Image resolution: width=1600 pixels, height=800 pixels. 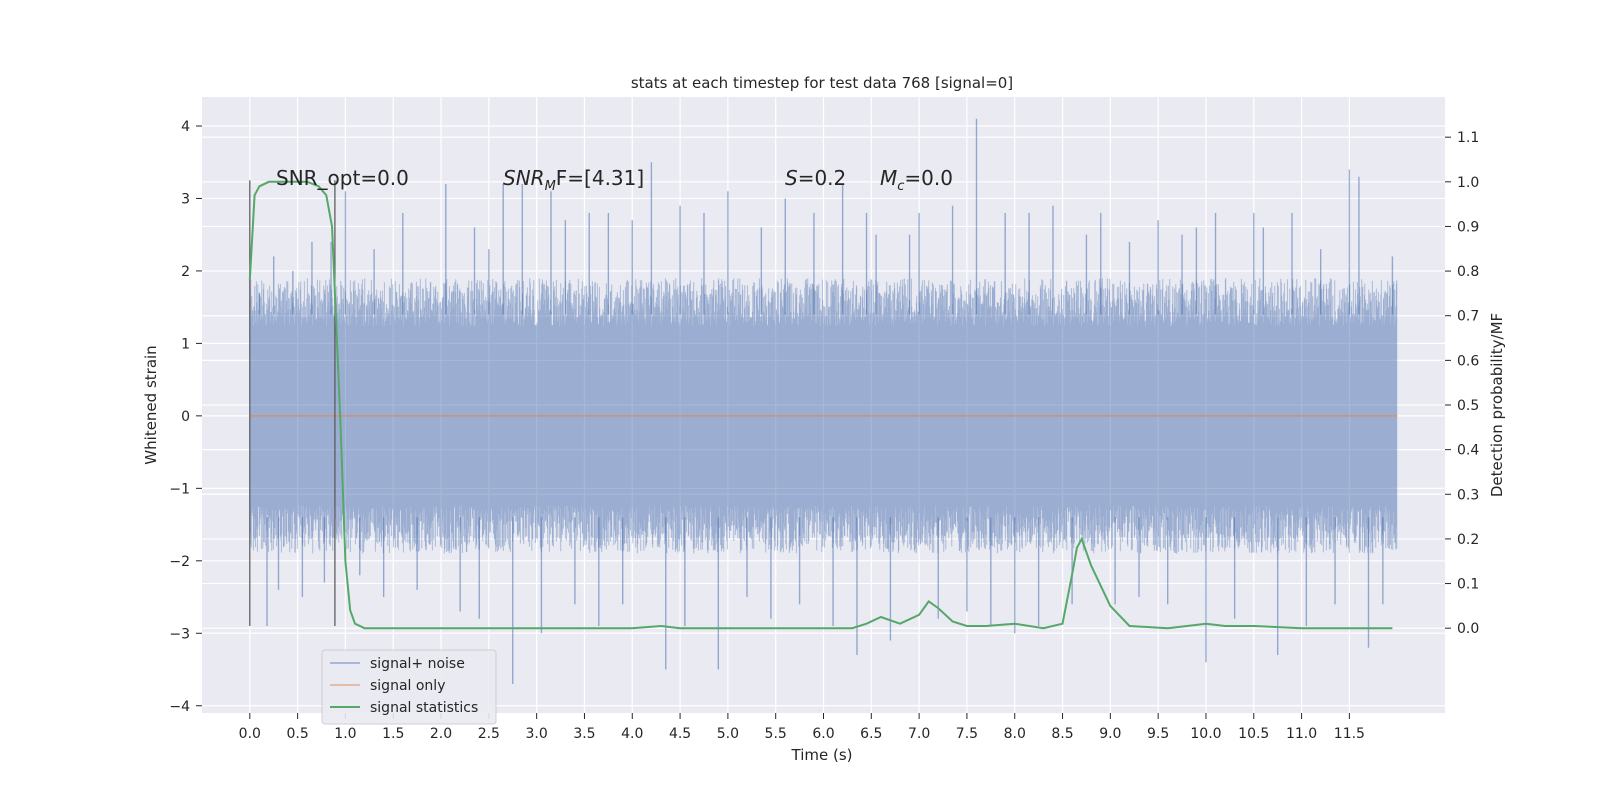 I want to click on y2-tick-label-3: 0.3, so click(x=1468, y=495).